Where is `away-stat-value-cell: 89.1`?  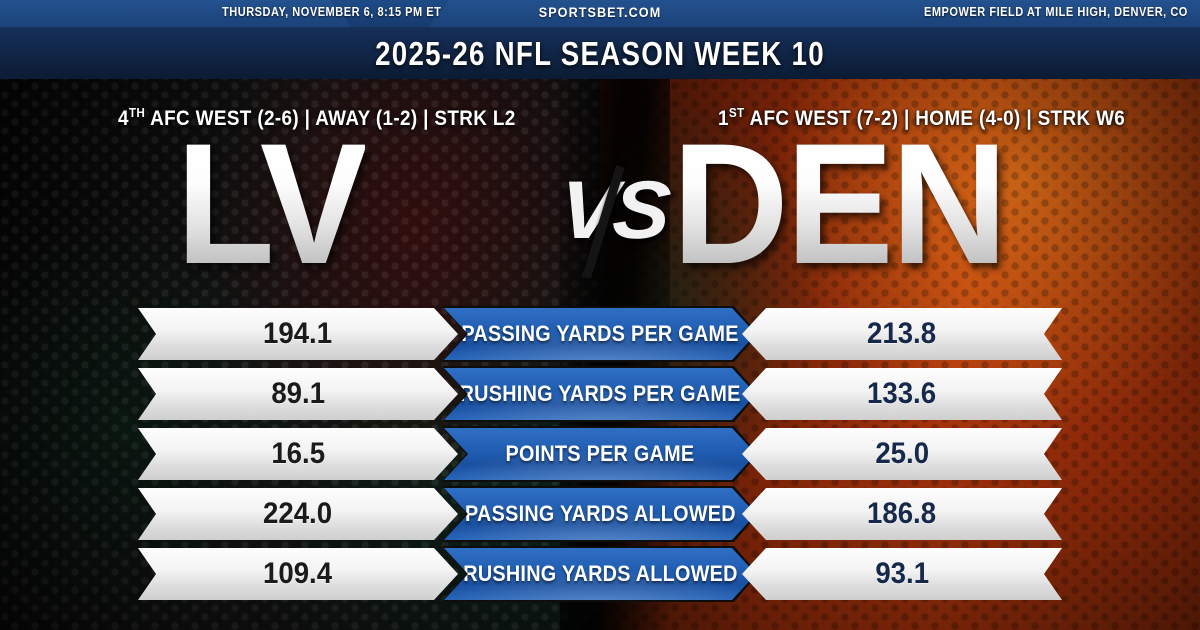 away-stat-value-cell: 89.1 is located at coordinates (298, 394).